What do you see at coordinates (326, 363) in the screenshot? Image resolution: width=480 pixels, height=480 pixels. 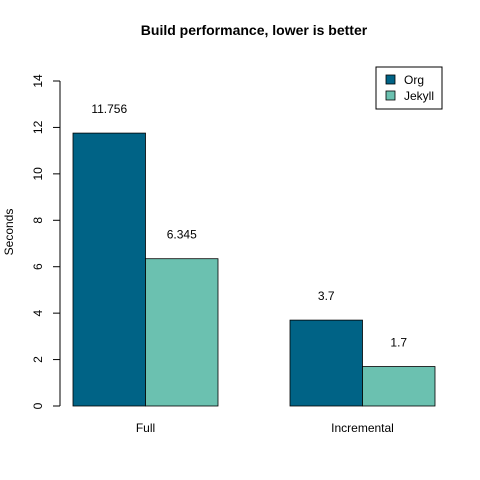 I see `bar-org-incremental` at bounding box center [326, 363].